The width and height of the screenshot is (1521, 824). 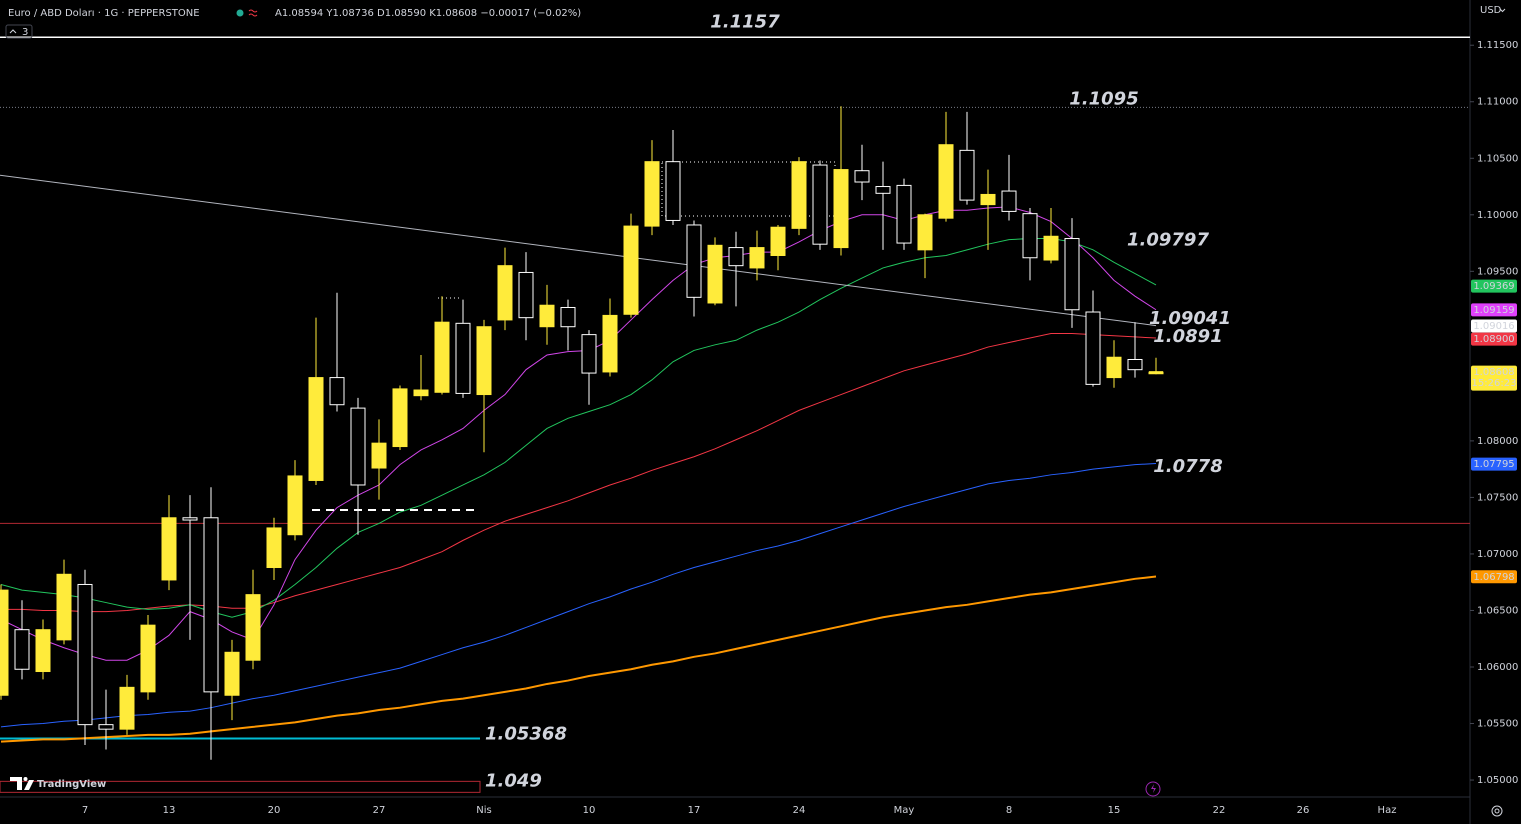 I want to click on price-tag-label: 1.09159, so click(x=1493, y=310).